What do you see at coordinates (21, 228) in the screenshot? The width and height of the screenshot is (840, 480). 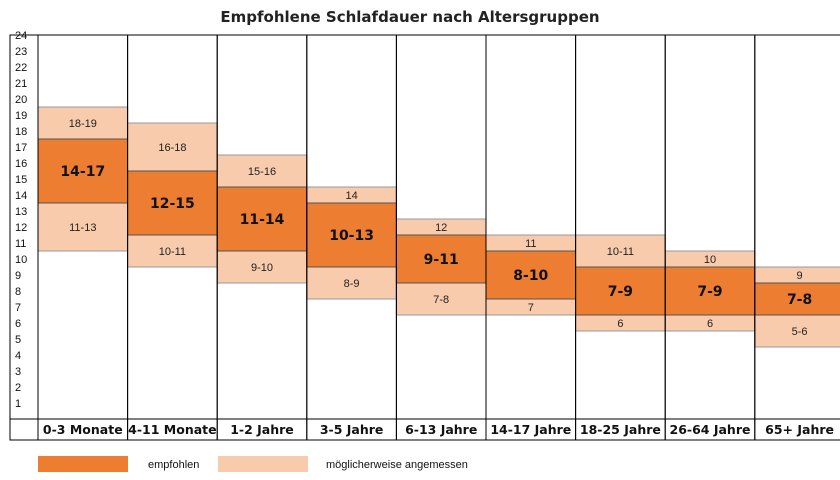 I see `y-tick-label: 12` at bounding box center [21, 228].